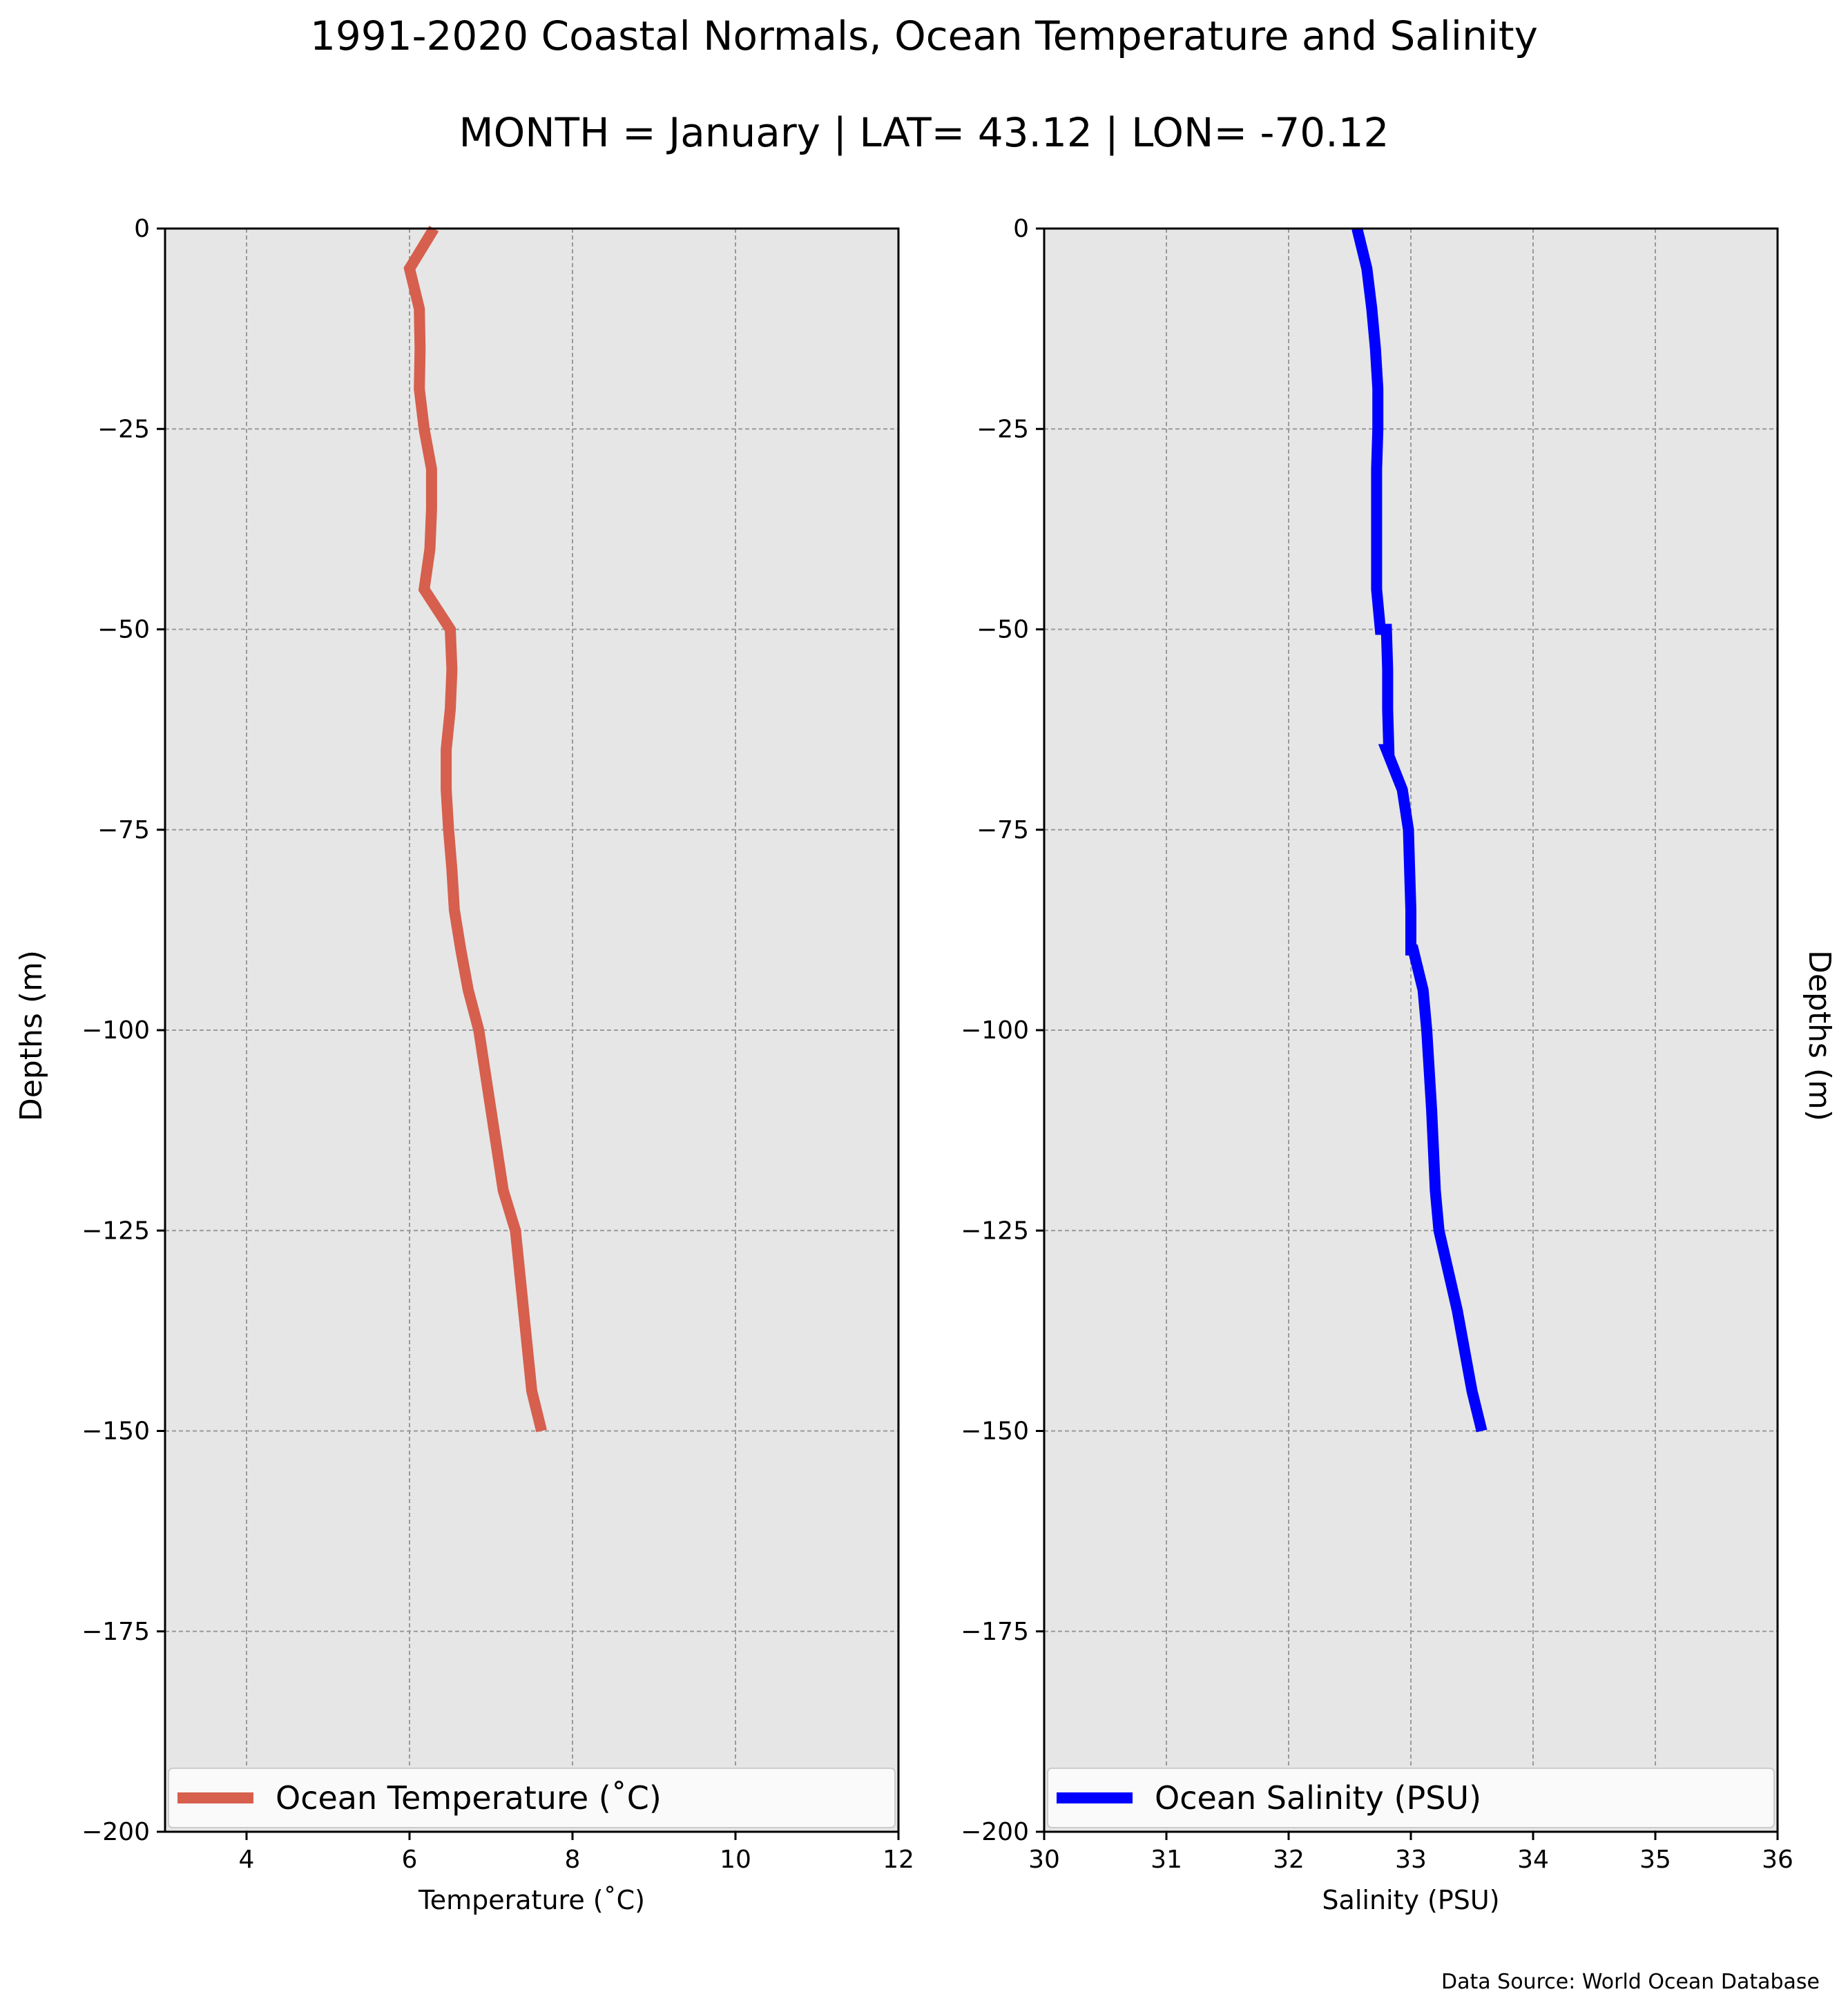 The width and height of the screenshot is (1848, 2003). What do you see at coordinates (735, 1860) in the screenshot?
I see `x-tick-label: 10` at bounding box center [735, 1860].